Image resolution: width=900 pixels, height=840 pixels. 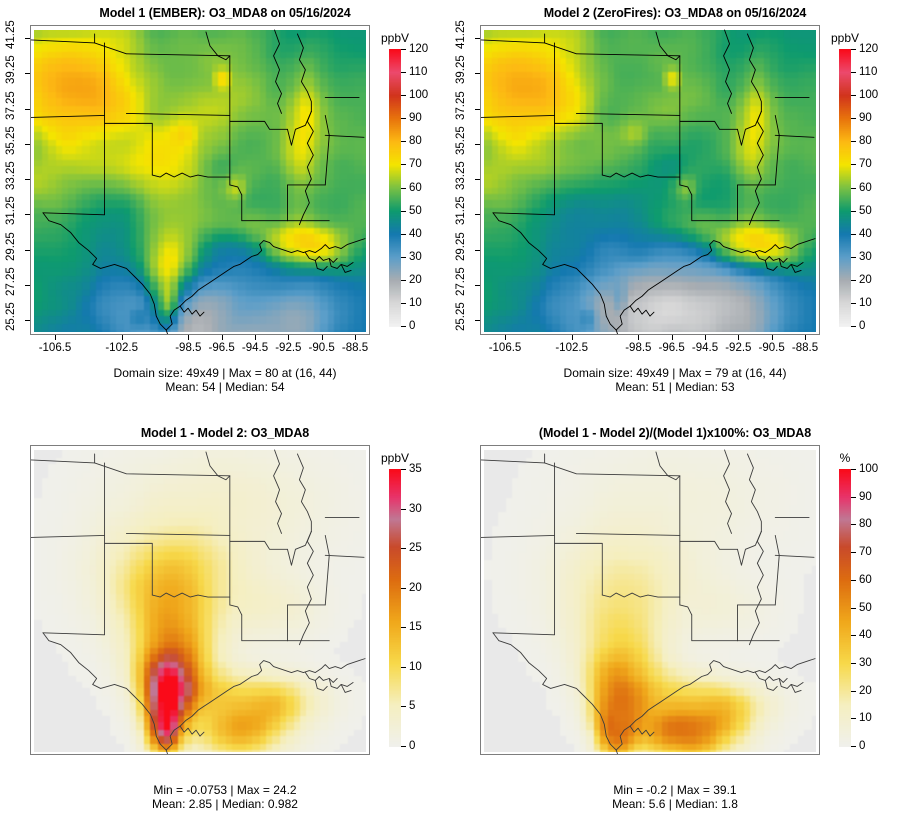 I want to click on footer-line-2: Mean: 54 | Median: 54, so click(x=225, y=387).